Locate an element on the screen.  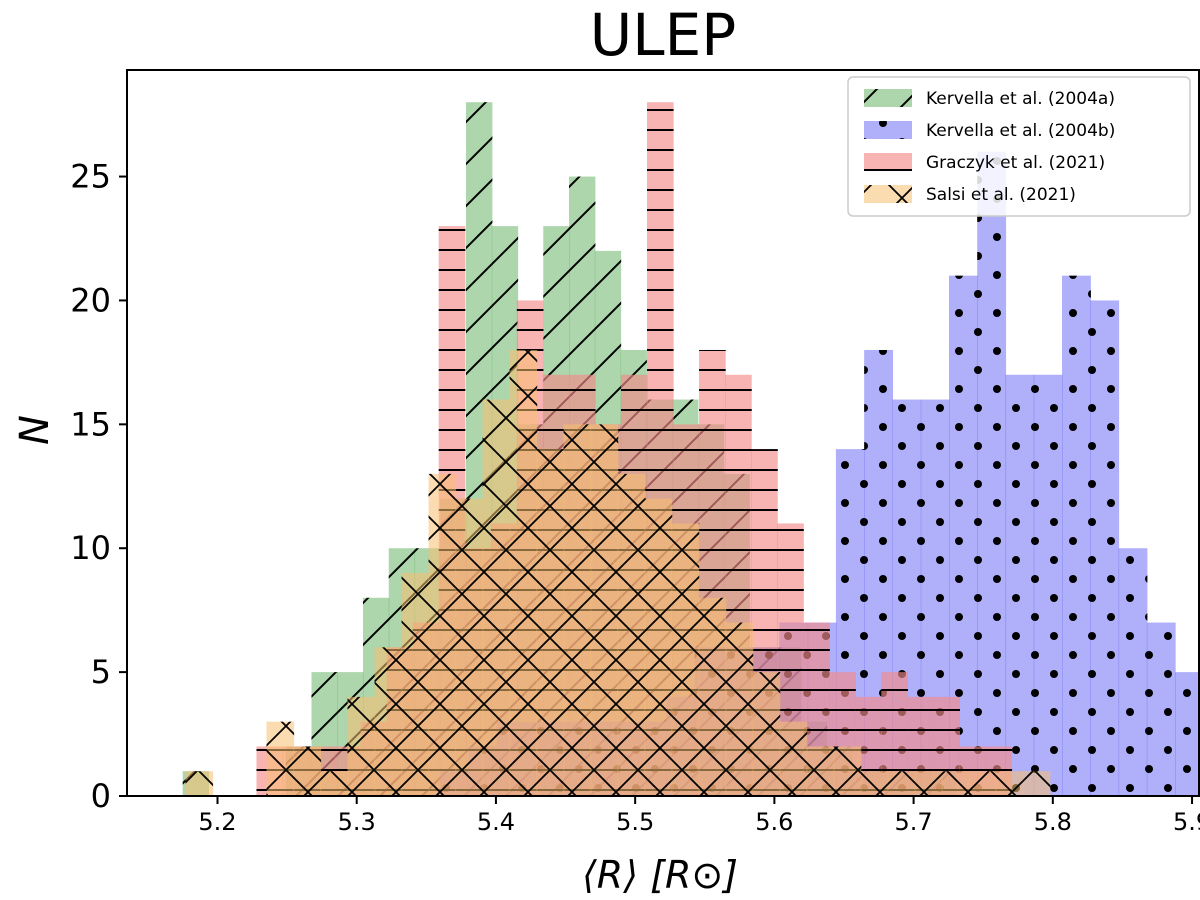
legend-frame is located at coordinates (1019, 146).